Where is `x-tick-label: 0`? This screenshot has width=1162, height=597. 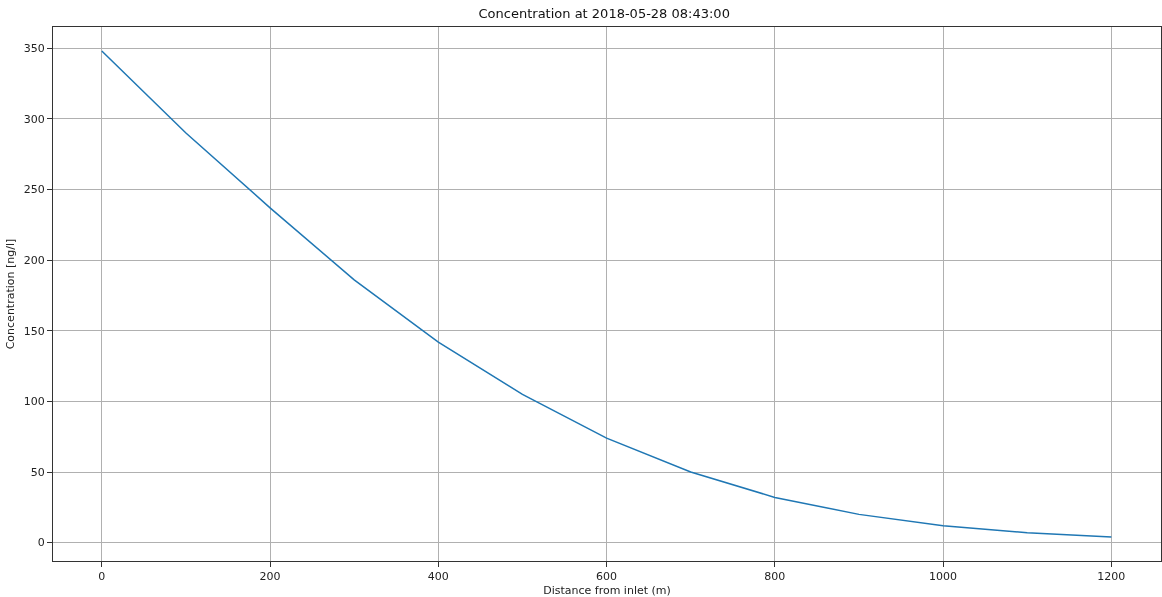 x-tick-label: 0 is located at coordinates (102, 577).